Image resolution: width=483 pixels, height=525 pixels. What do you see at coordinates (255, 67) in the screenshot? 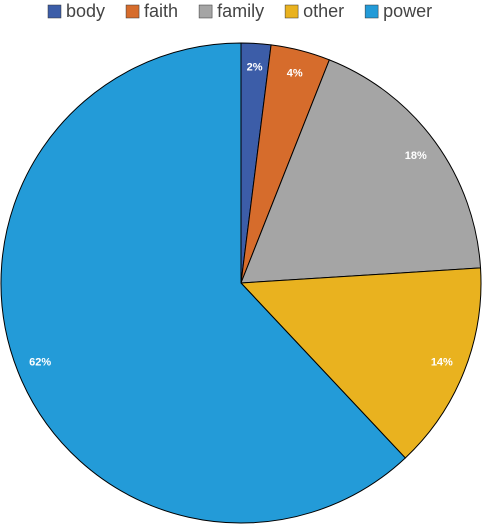
I see `data-label: 2%` at bounding box center [255, 67].